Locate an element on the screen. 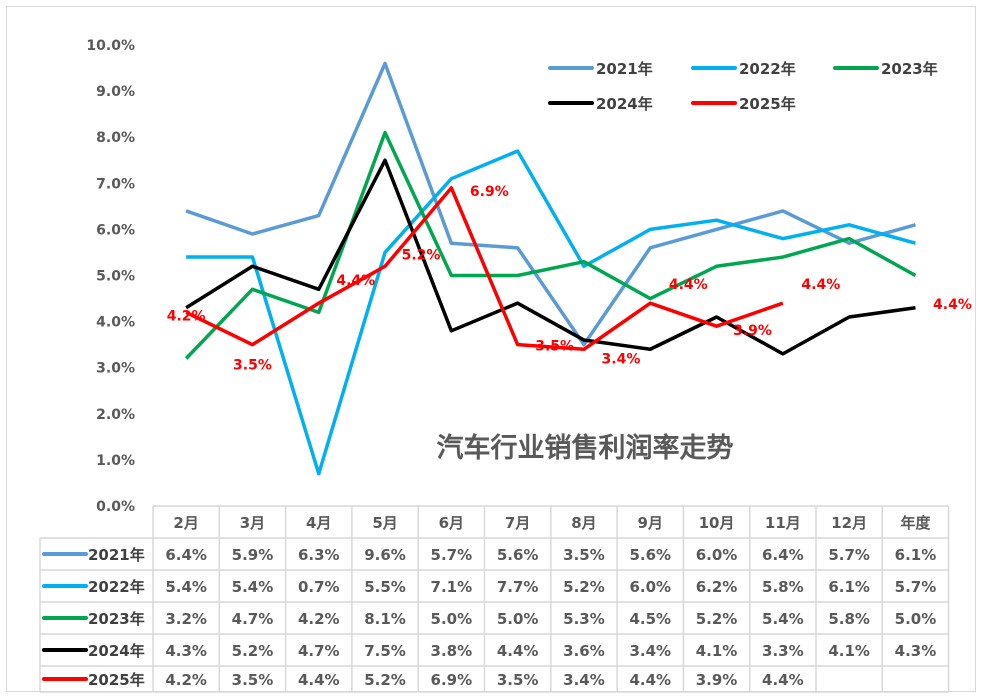 The width and height of the screenshot is (983, 696). x-category-label: 11月 is located at coordinates (783, 523).